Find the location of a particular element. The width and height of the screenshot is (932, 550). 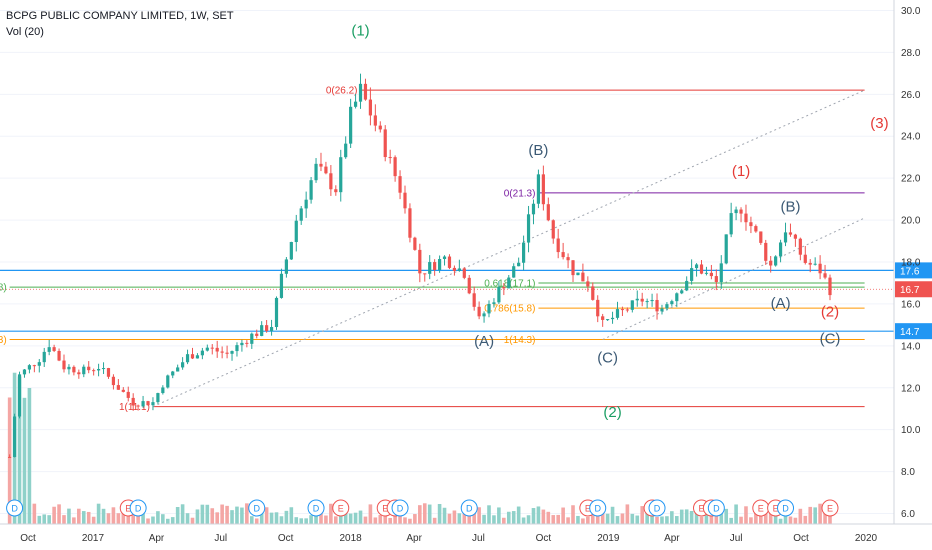

last-price-label: 16.7 is located at coordinates (910, 290).